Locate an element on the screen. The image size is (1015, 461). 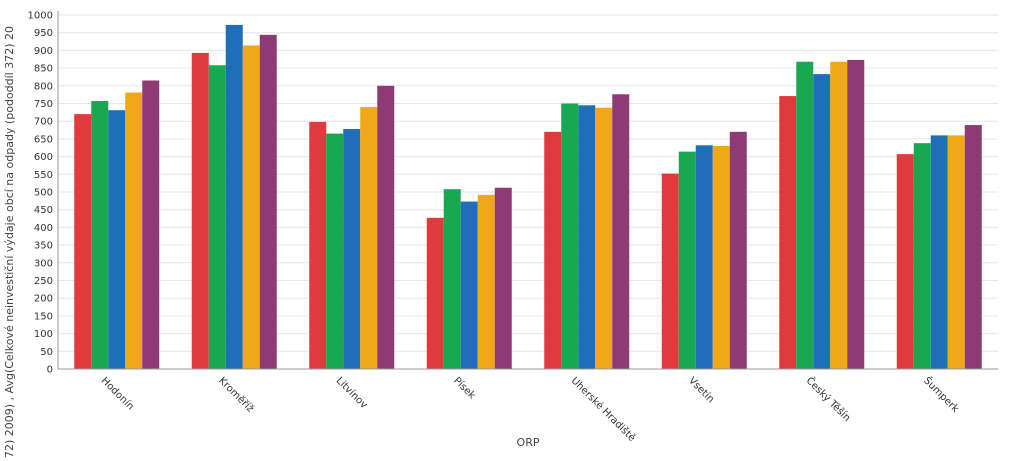
y-tick-label: 250 is located at coordinates (43, 281).